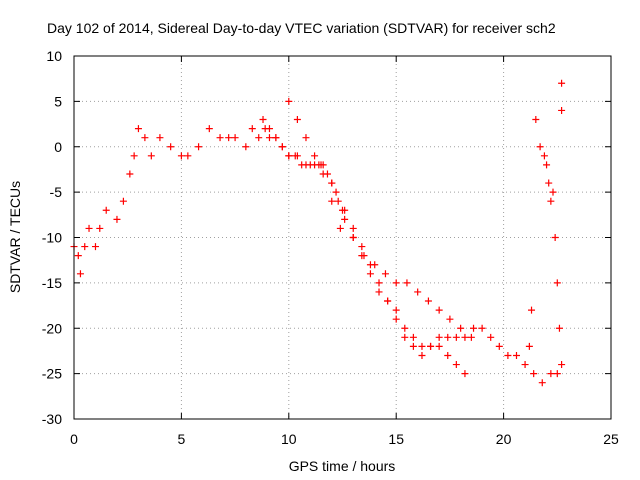 This screenshot has width=640, height=480. Describe the element at coordinates (52, 238) in the screenshot. I see `y-tick-label: -10` at that location.